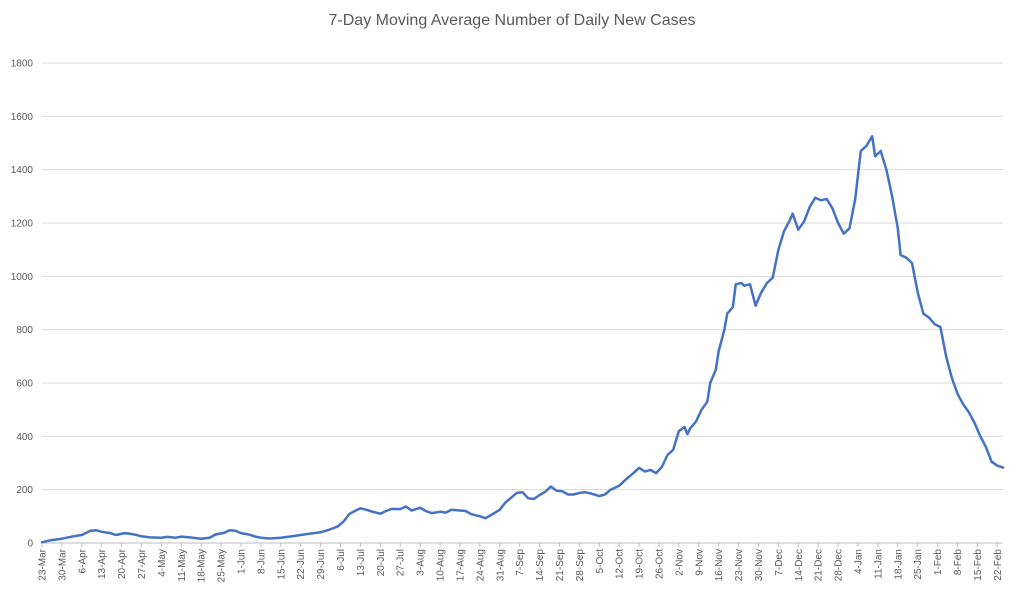 Image resolution: width=1024 pixels, height=597 pixels. Describe the element at coordinates (640, 564) in the screenshot. I see `x-tick-label: 19-Oct` at that location.